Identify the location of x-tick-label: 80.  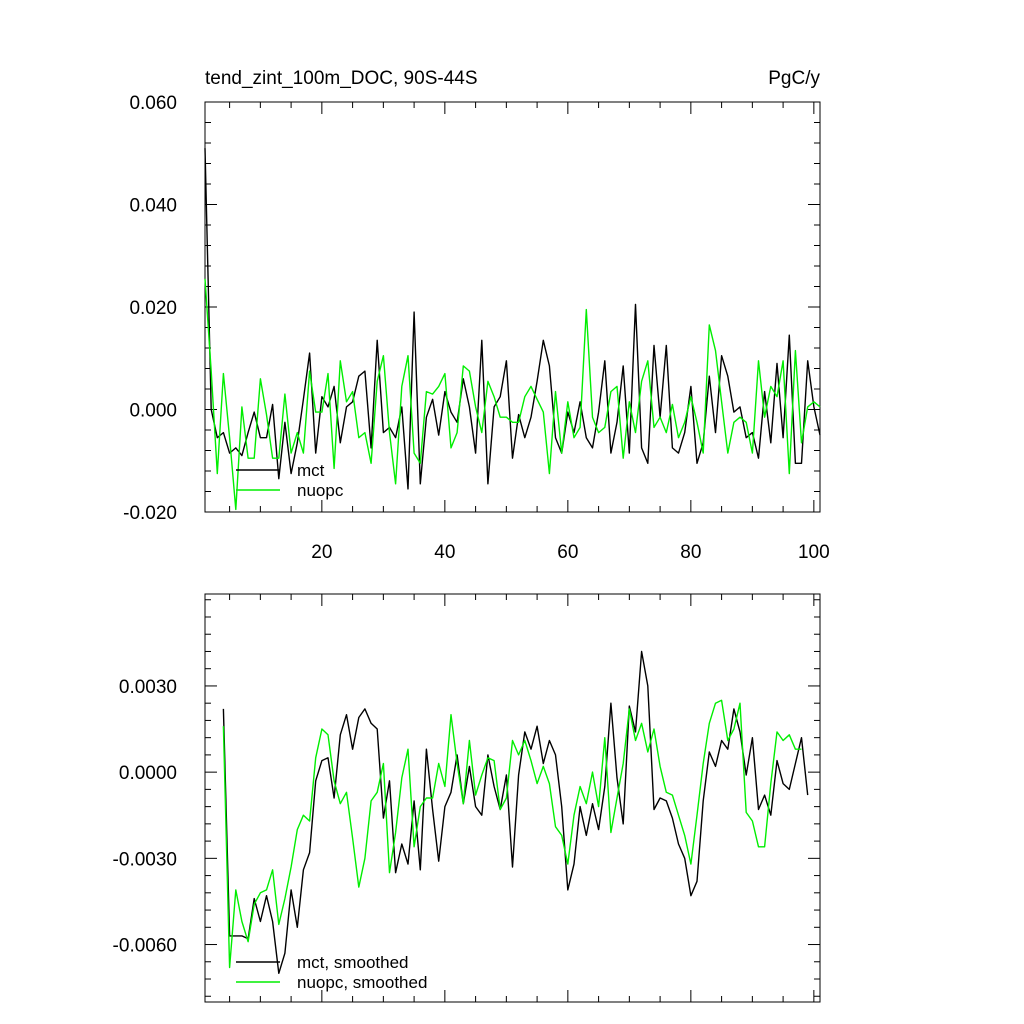
(690, 552).